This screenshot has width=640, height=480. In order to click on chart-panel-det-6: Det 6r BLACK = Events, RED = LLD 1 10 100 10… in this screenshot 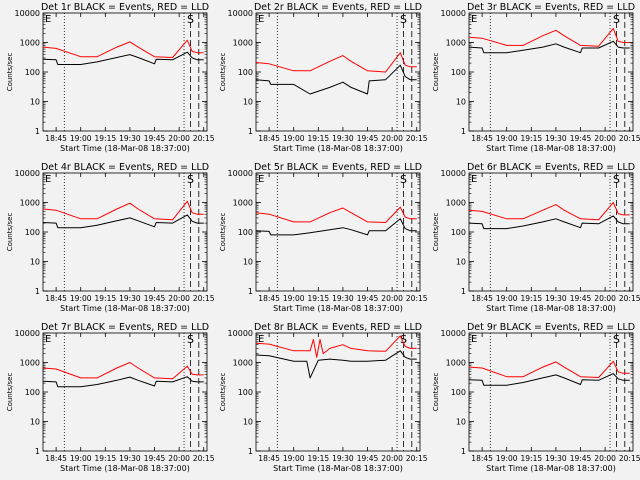, I will do `click(536, 237)`.